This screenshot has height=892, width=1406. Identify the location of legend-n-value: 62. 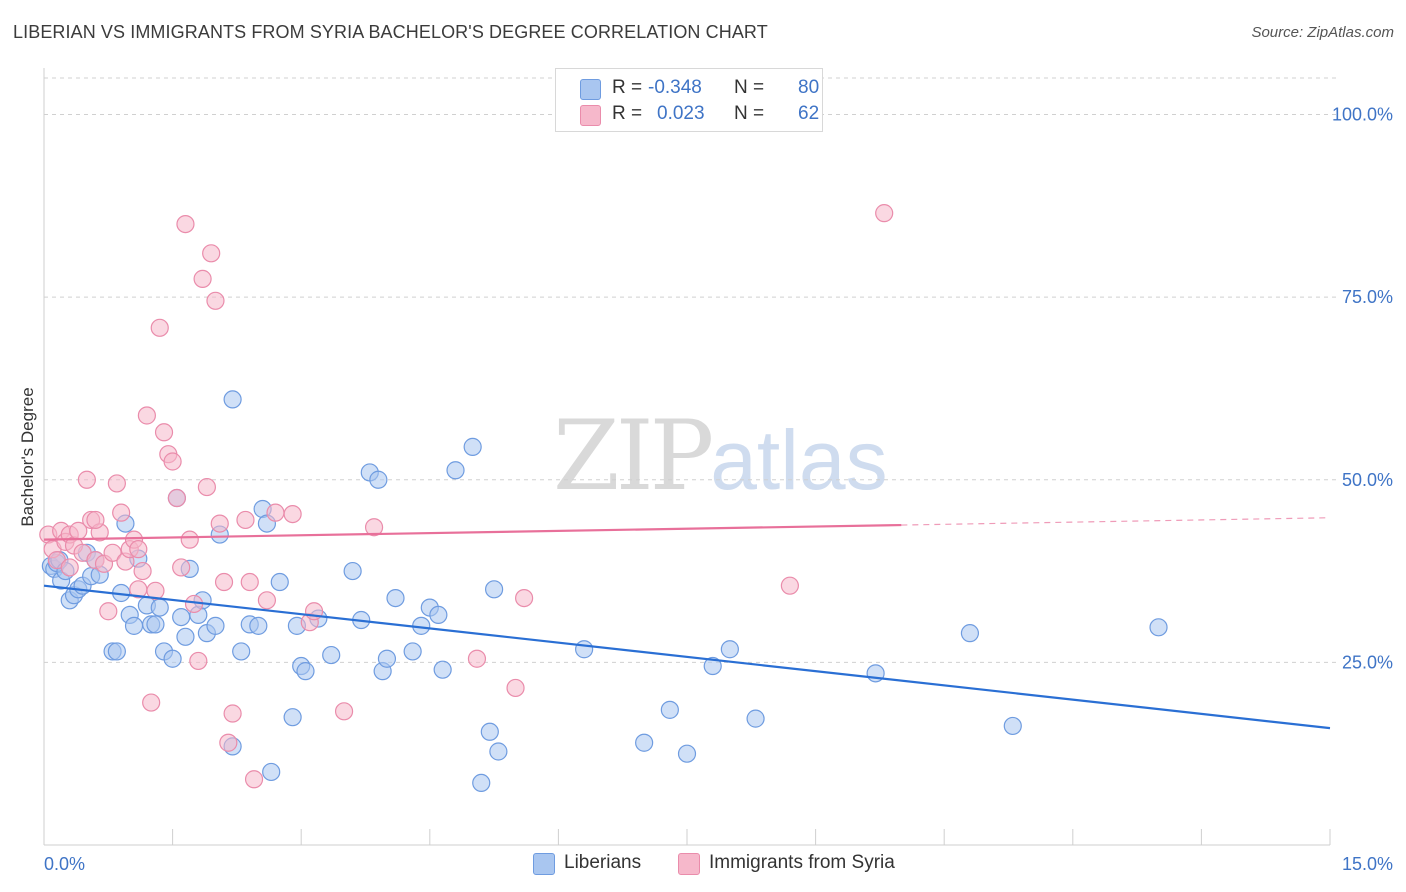
(809, 113).